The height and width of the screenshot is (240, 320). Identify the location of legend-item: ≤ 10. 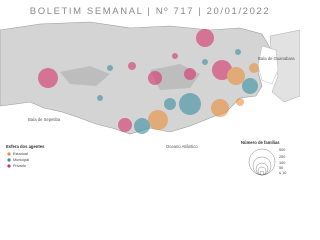
(282, 173).